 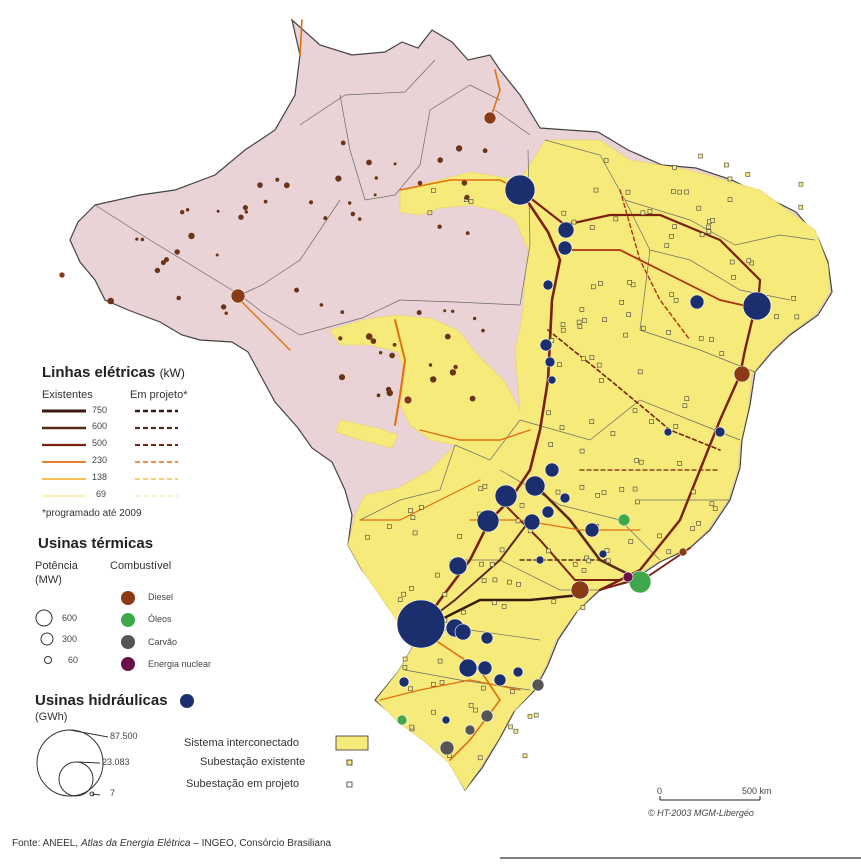 I want to click on lines-title: Linhas elétricas, so click(x=99, y=372).